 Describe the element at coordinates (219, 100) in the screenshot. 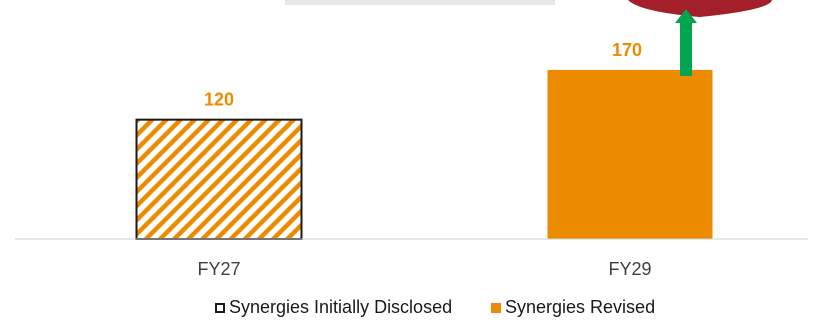

I see `data-label-fy27: 120` at that location.